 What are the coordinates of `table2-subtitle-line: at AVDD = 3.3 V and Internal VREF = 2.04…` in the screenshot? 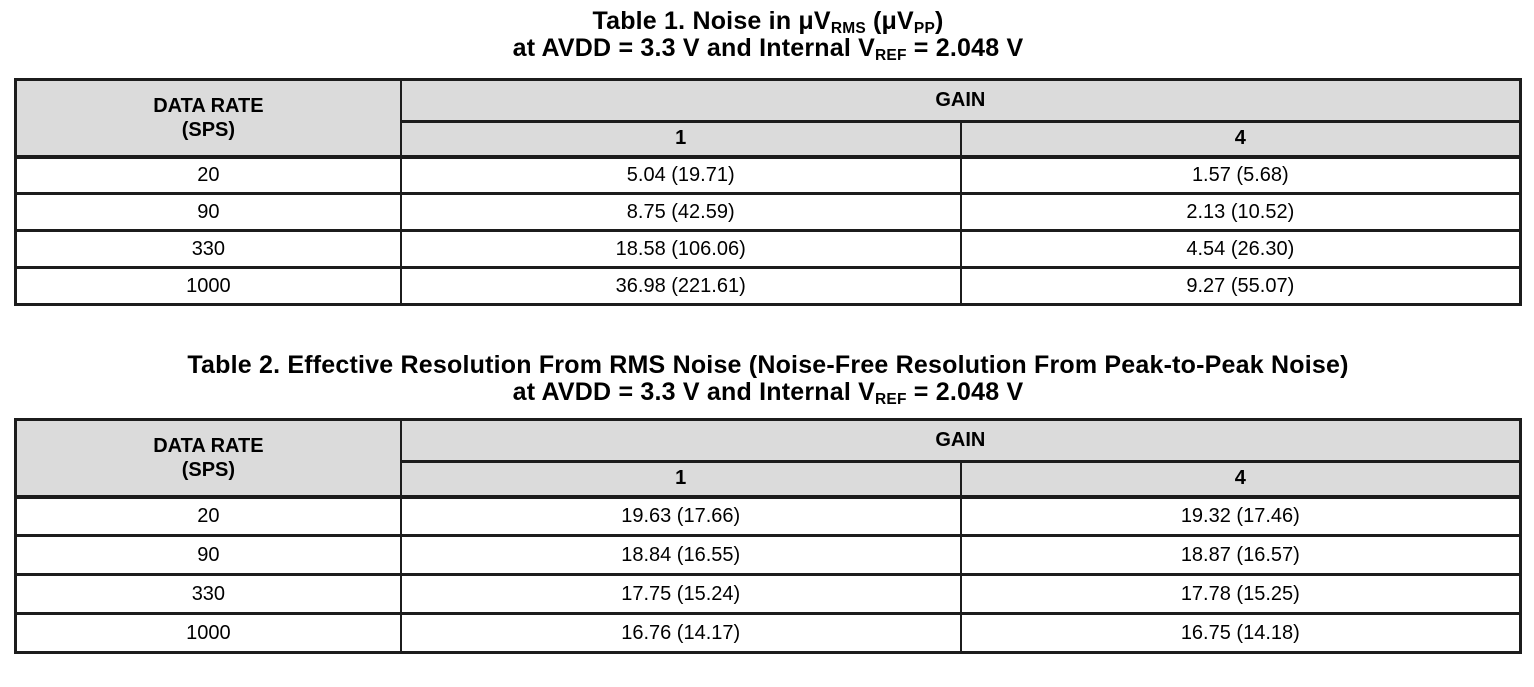 It's located at (768, 393).